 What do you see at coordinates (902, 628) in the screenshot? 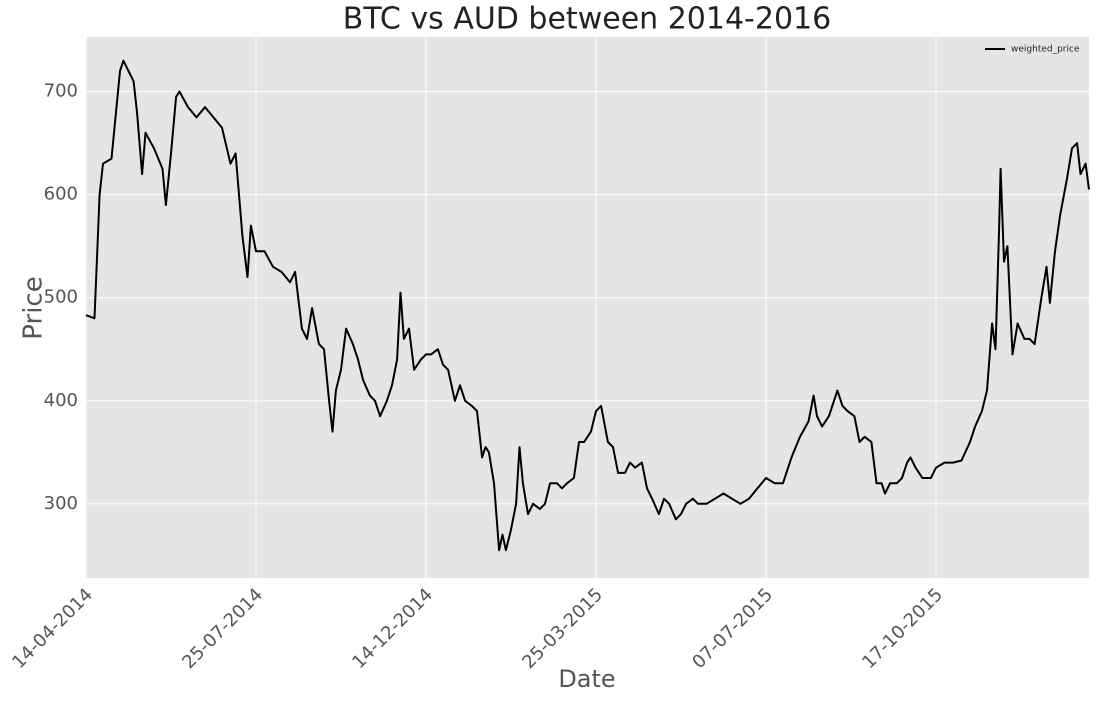
I see `x-tick-label: 17-10-2015` at bounding box center [902, 628].